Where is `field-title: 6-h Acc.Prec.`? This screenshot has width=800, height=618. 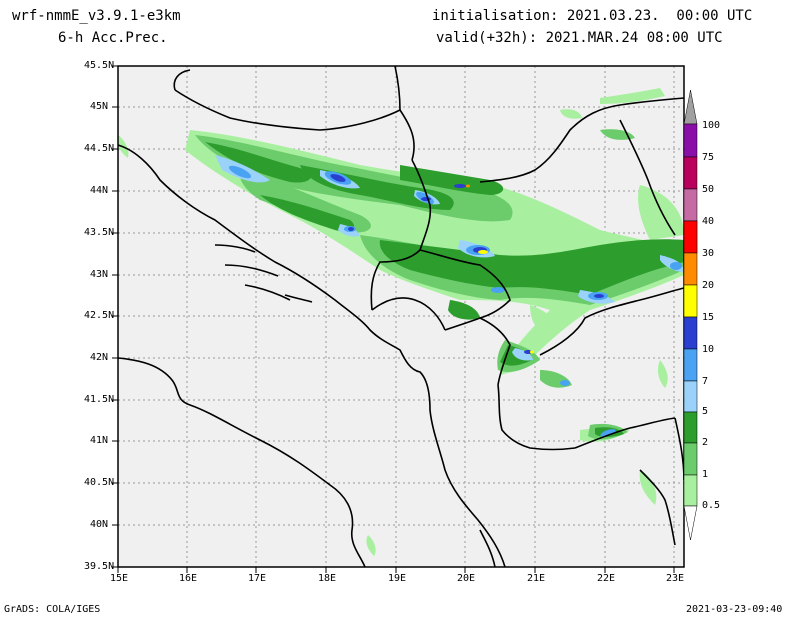 field-title: 6-h Acc.Prec. is located at coordinates (113, 38).